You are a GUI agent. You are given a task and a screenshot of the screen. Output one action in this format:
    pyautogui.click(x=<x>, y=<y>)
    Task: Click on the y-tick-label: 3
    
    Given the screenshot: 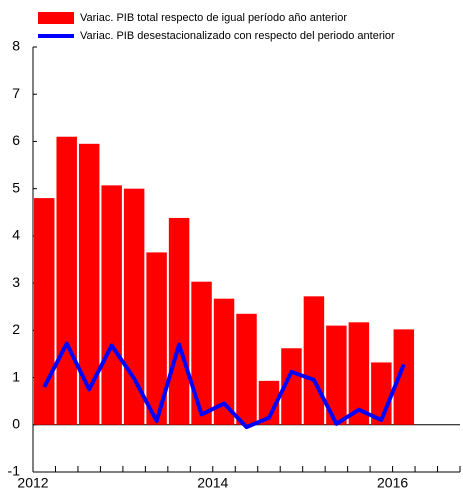 What is the action you would take?
    pyautogui.click(x=16, y=282)
    